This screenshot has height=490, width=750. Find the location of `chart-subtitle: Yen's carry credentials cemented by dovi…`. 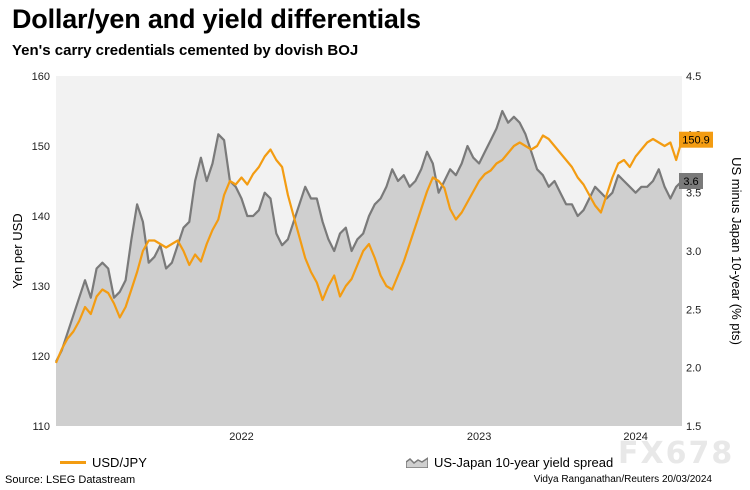

chart-subtitle: Yen's carry credentials cemented by dovi… is located at coordinates (185, 50).